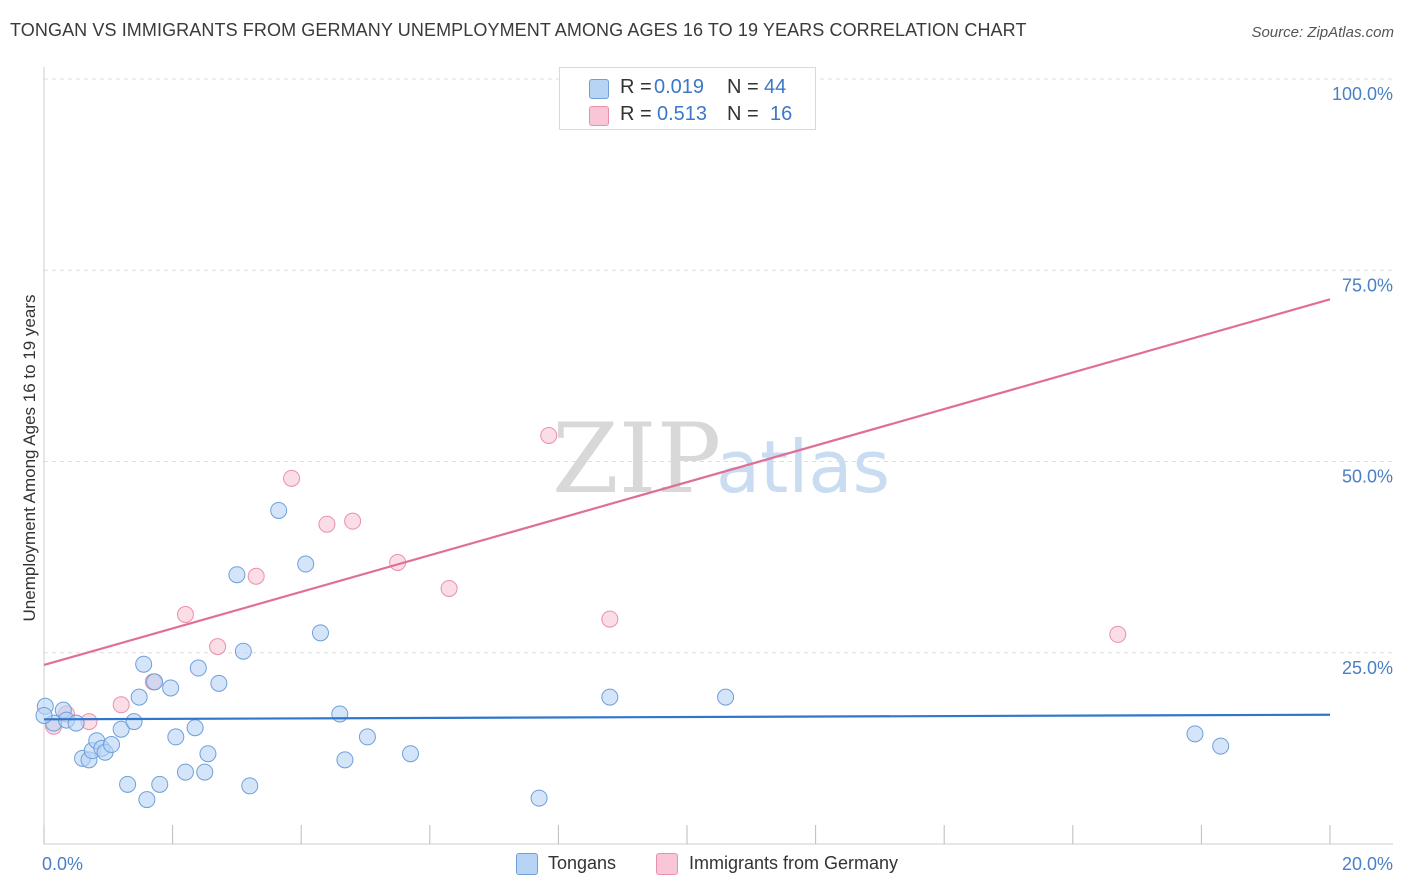 Image resolution: width=1406 pixels, height=892 pixels. Describe the element at coordinates (775, 87) in the screenshot. I see `legend-n-value: 44` at that location.